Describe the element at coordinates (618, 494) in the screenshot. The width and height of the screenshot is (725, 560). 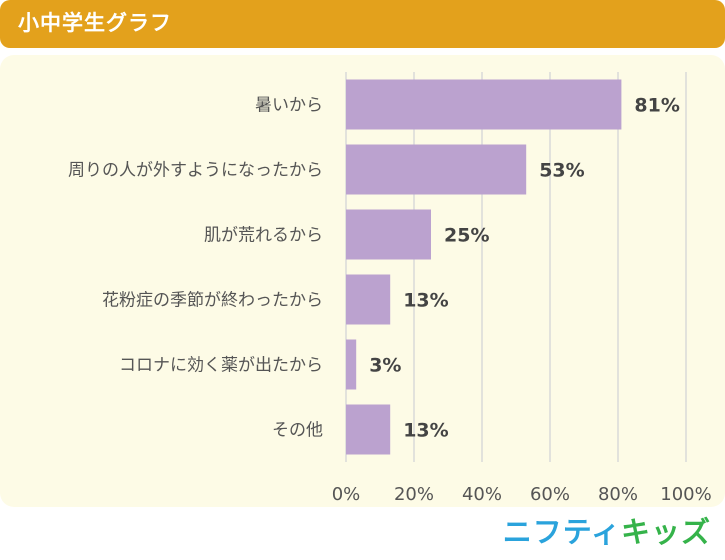
I see `x-tick-label: 80%` at that location.